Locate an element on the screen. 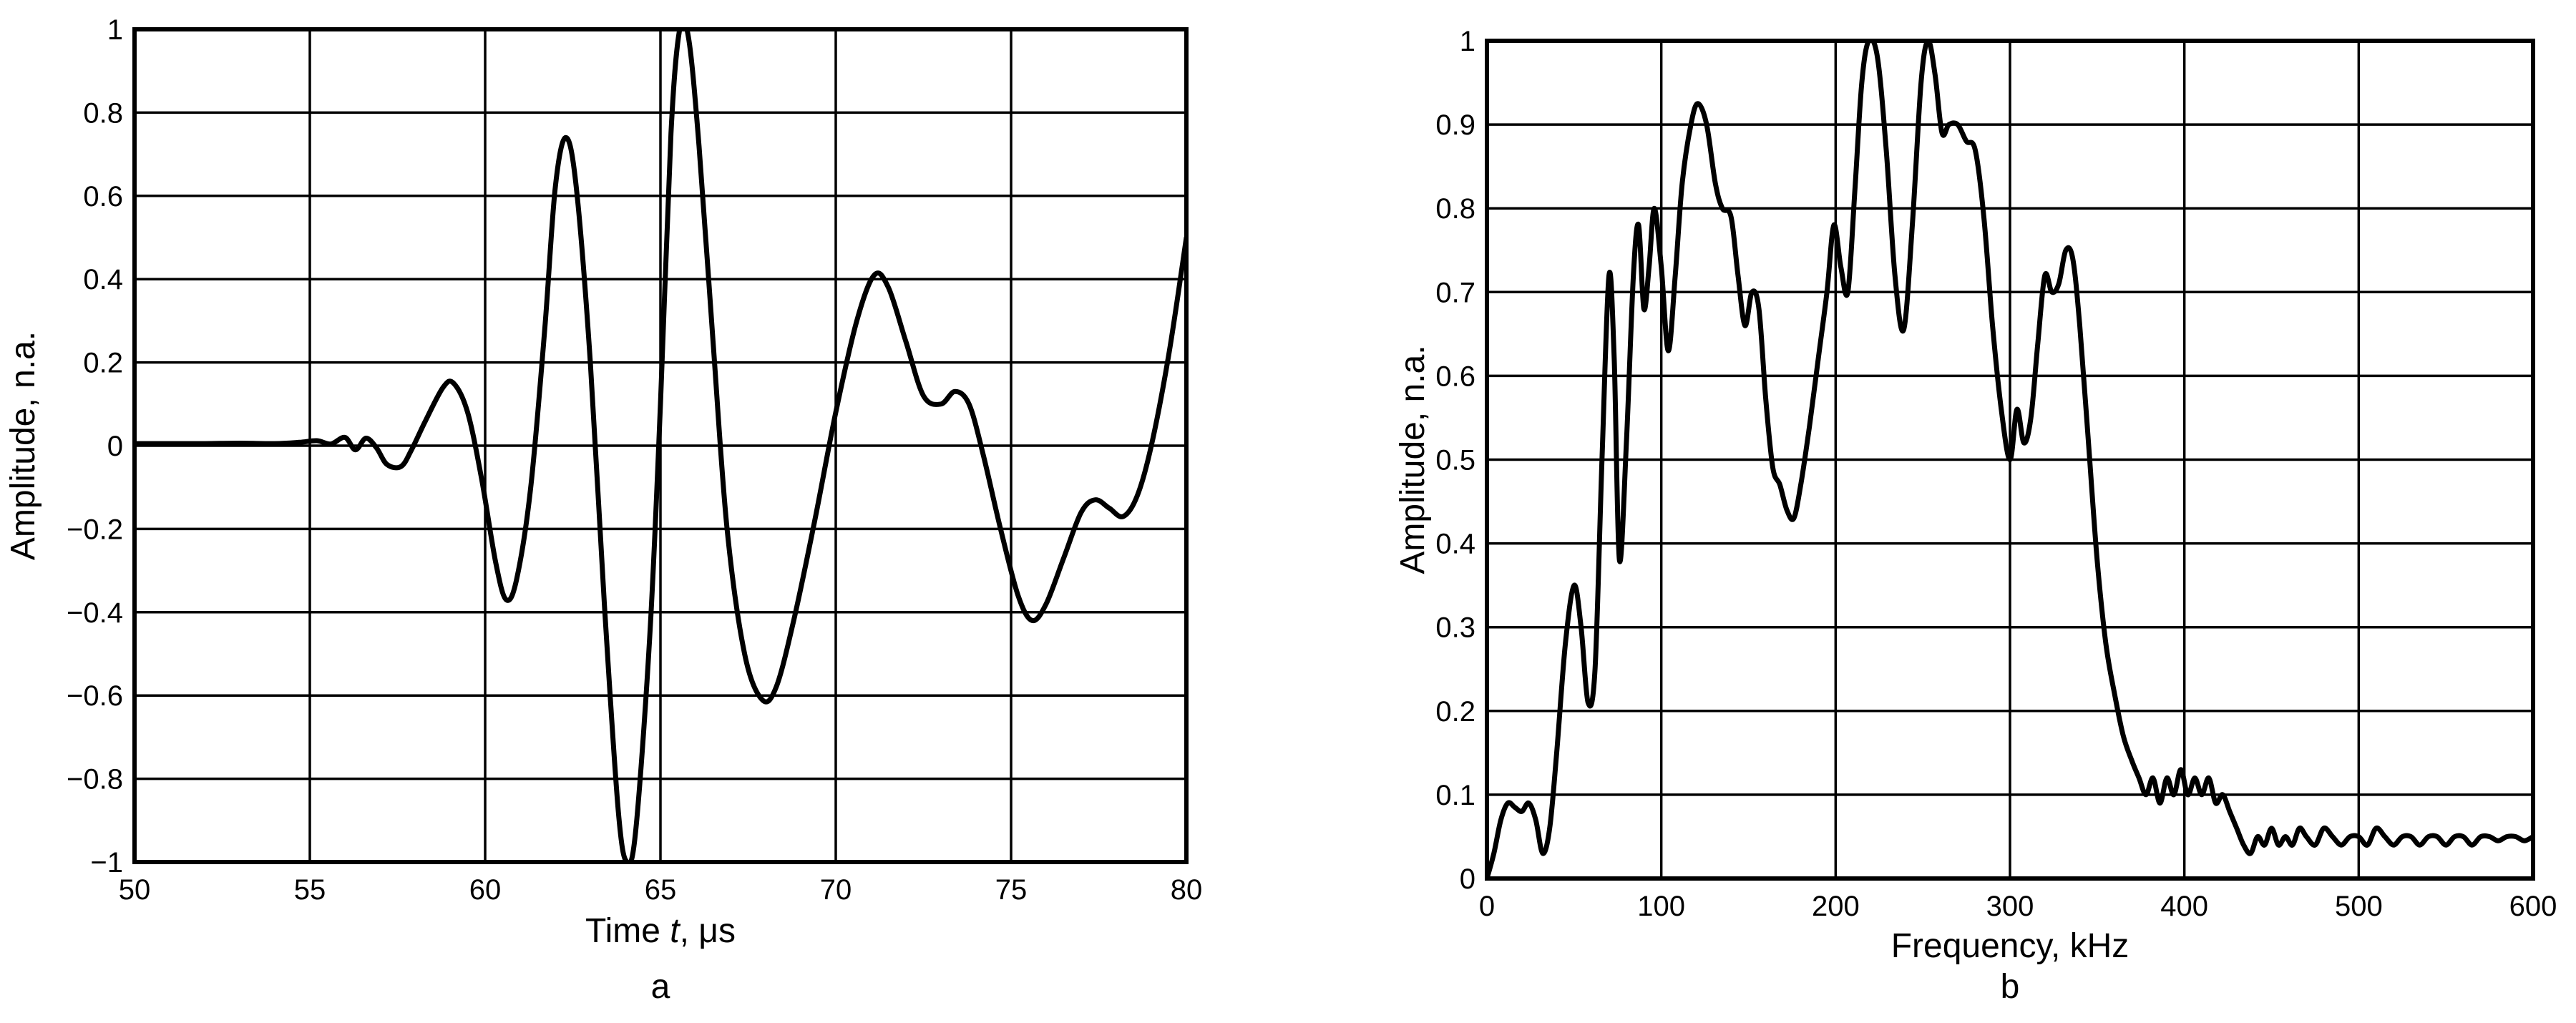  y-tick-label: 0.7 is located at coordinates (1455, 292).